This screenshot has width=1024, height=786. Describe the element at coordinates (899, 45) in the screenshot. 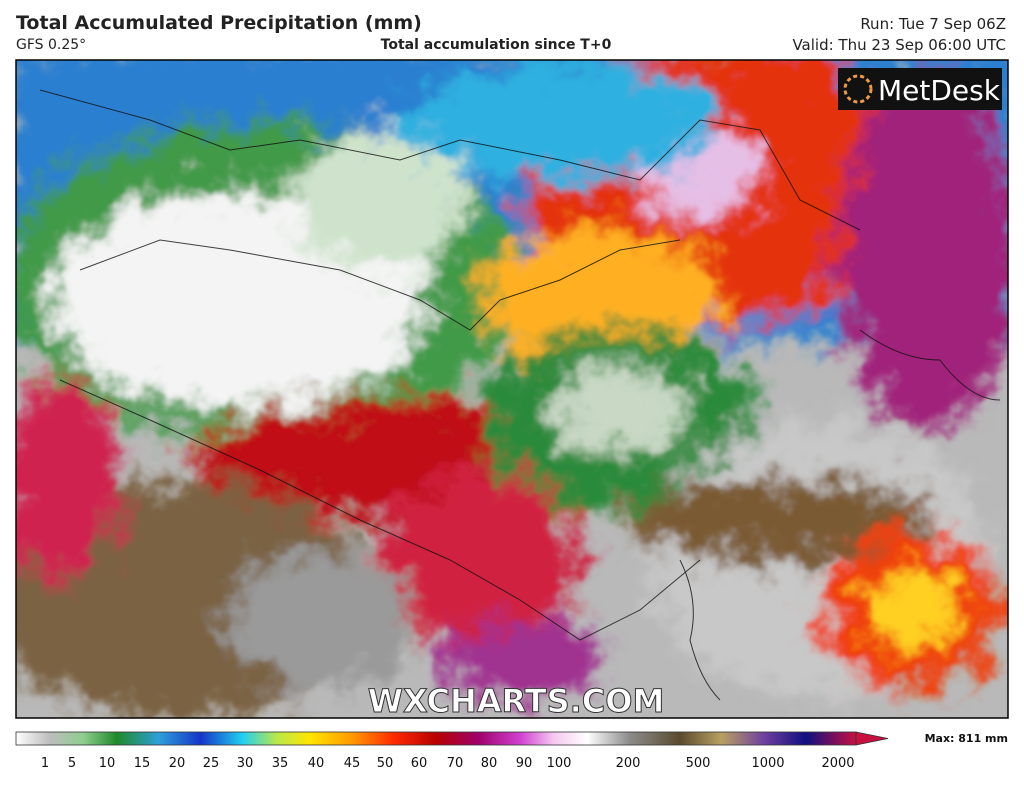

I see `valid: Valid: Thu 23 Sep 06:00 UTC` at that location.